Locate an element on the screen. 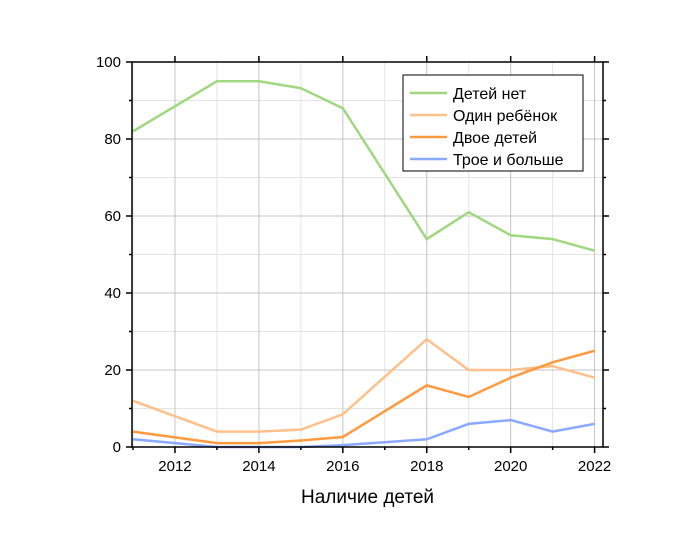 The width and height of the screenshot is (700, 541). y-tick-label: 100 is located at coordinates (108, 62).